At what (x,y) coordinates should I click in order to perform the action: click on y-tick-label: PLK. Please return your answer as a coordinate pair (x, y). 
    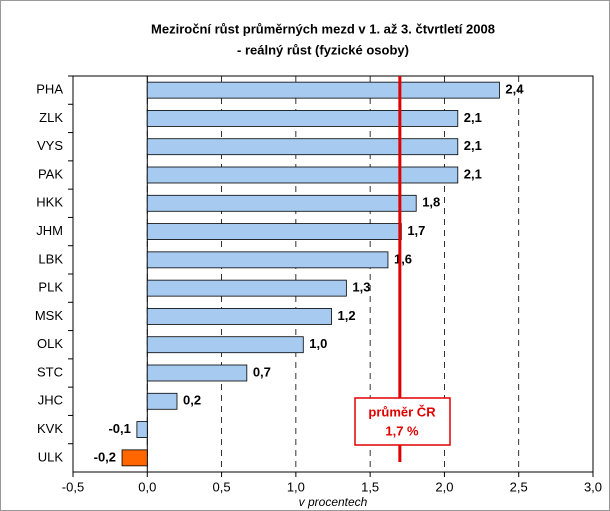
    Looking at the image, I should click on (50, 287).